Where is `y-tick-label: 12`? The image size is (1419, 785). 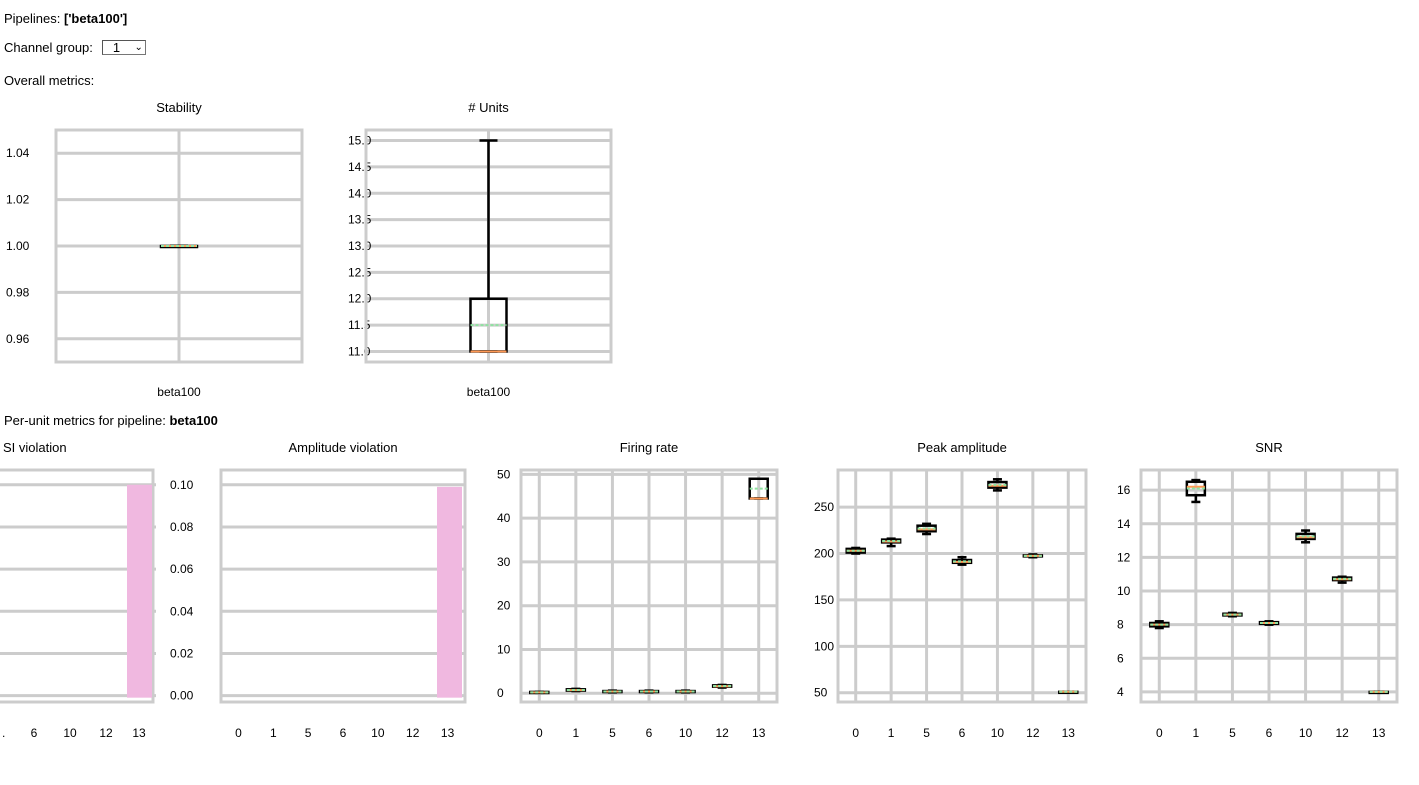
y-tick-label: 12 is located at coordinates (1124, 557).